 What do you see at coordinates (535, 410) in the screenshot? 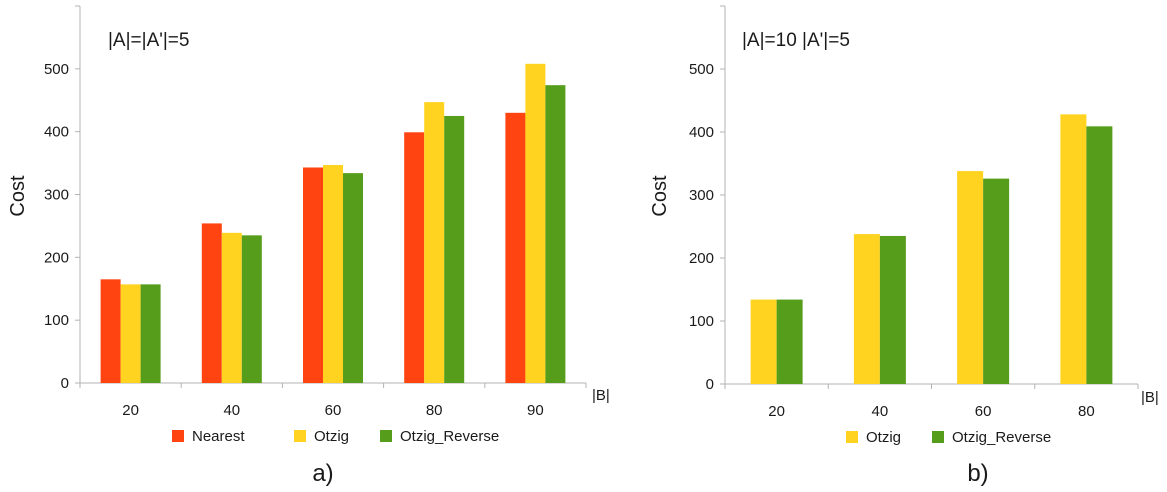
I see `x-tick-label: 90` at bounding box center [535, 410].